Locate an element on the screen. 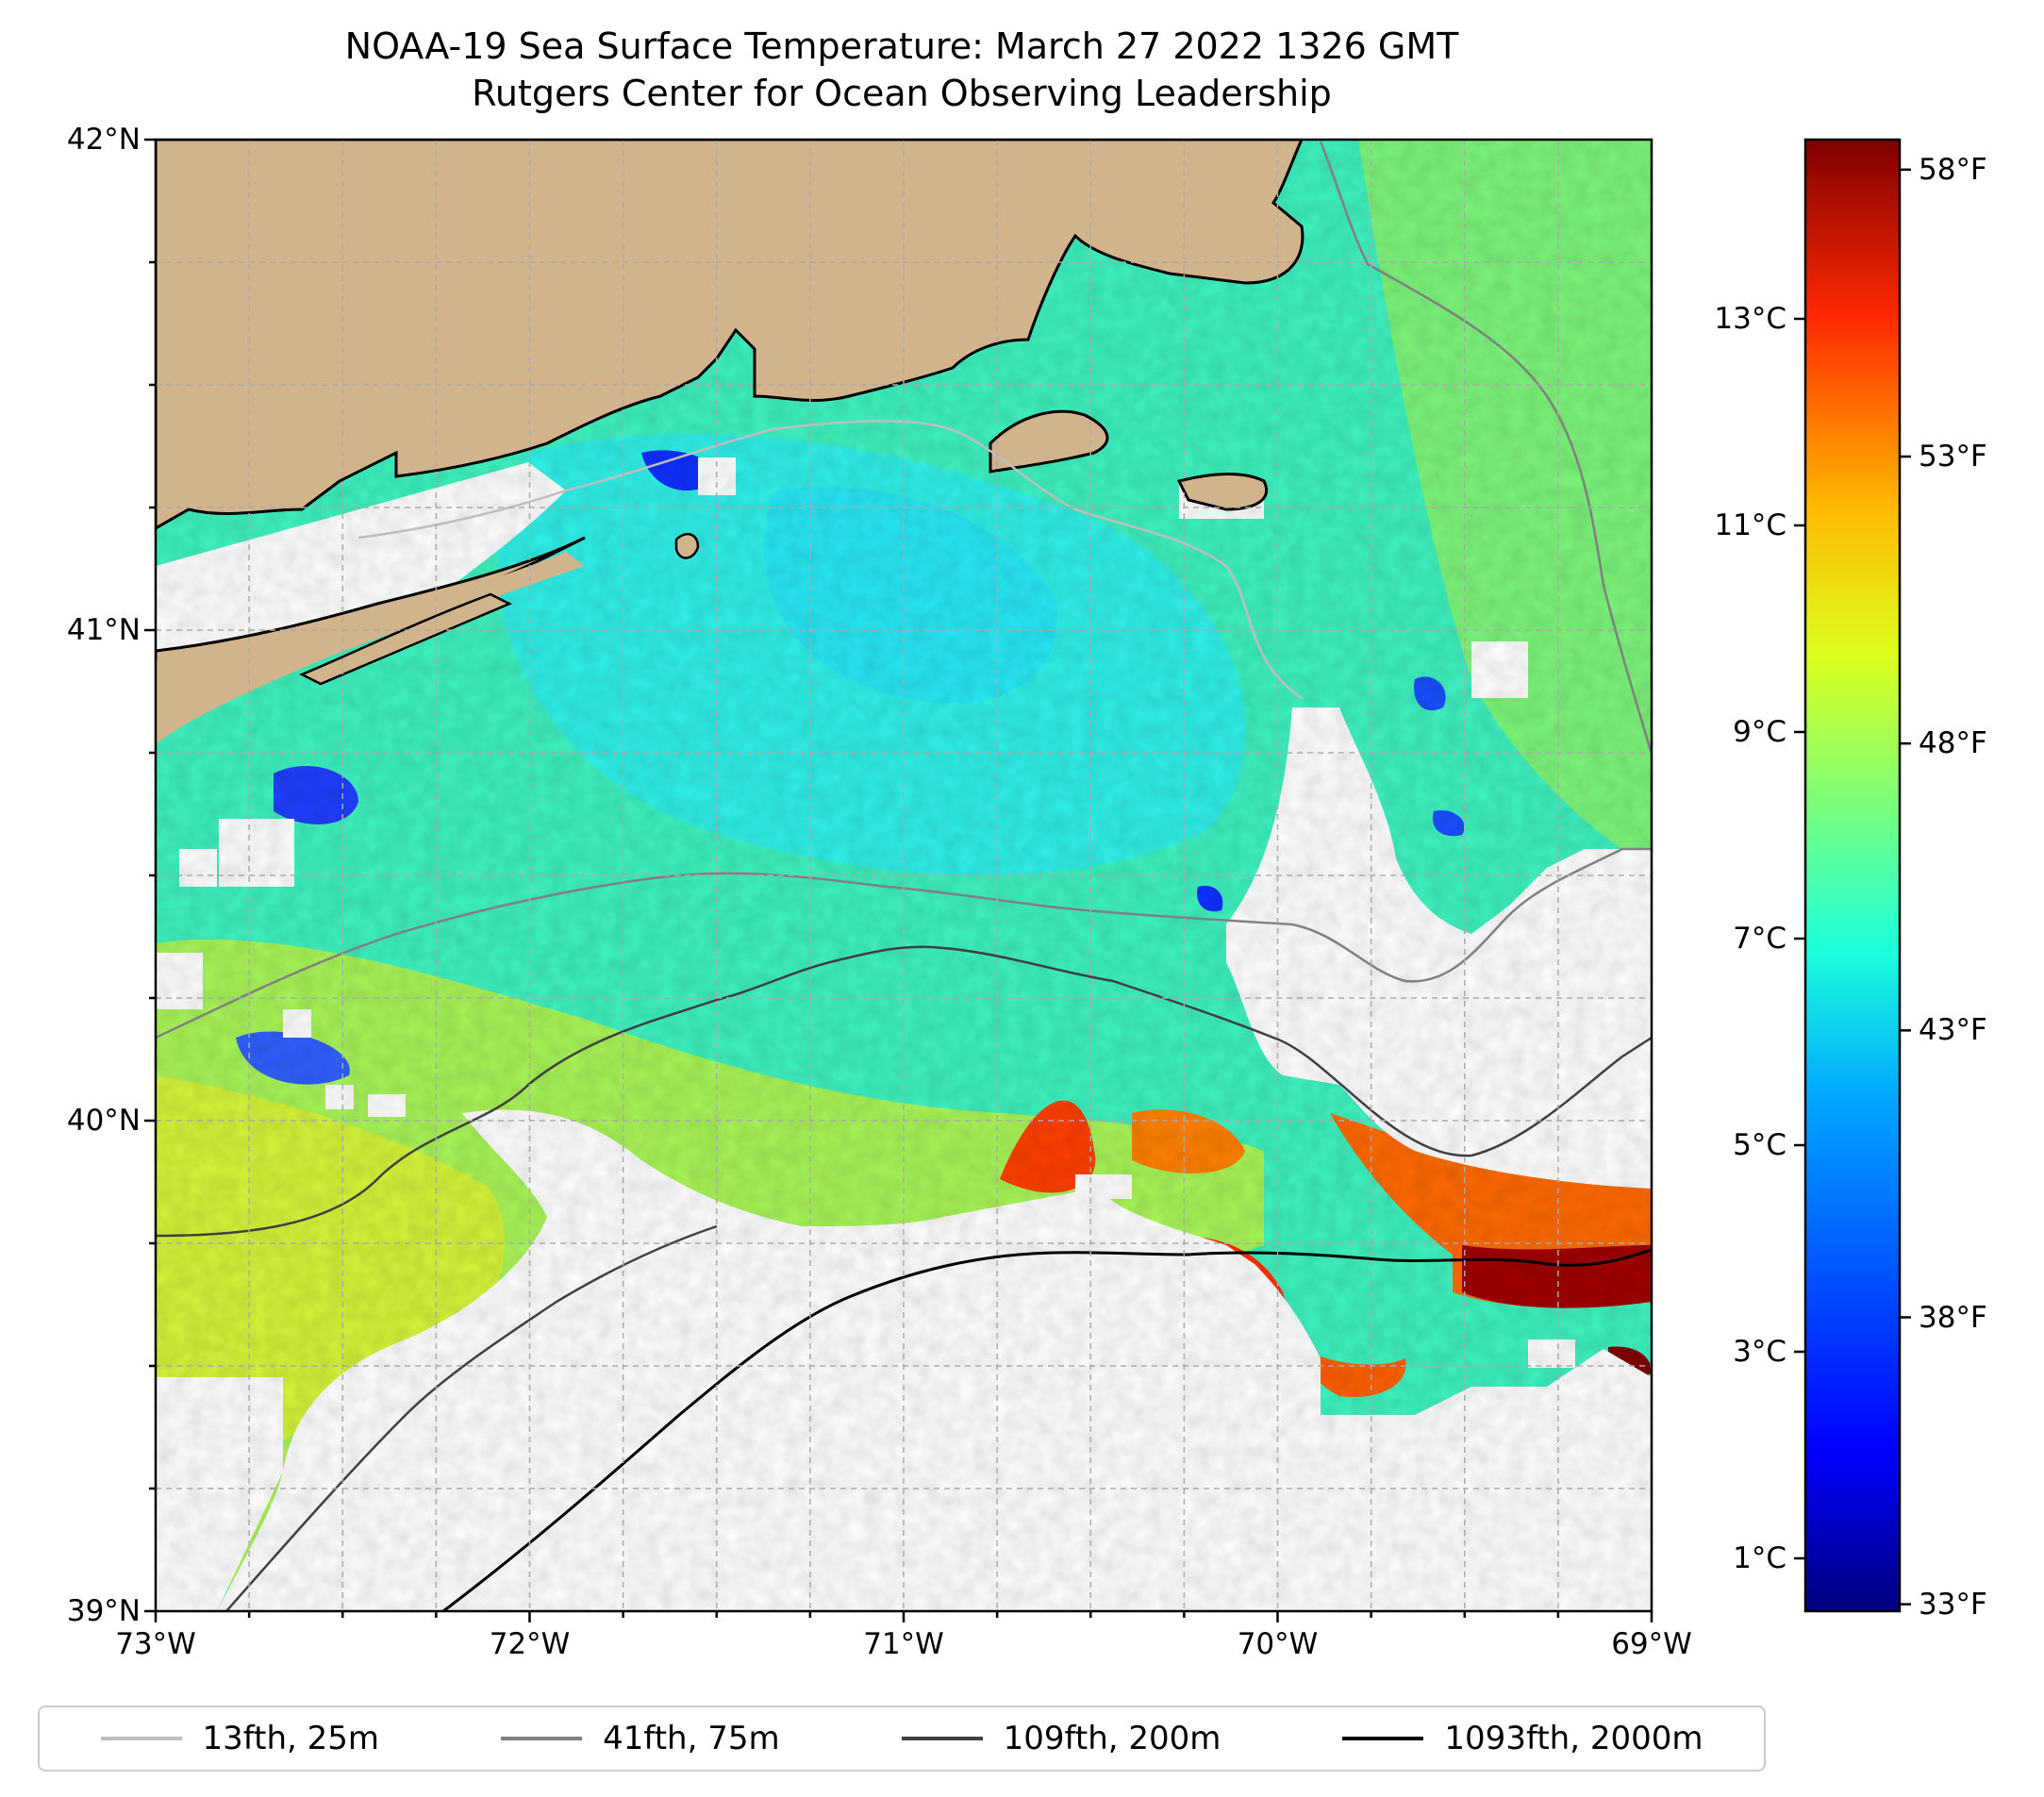  land-marthas-vineyard is located at coordinates (1049, 441).